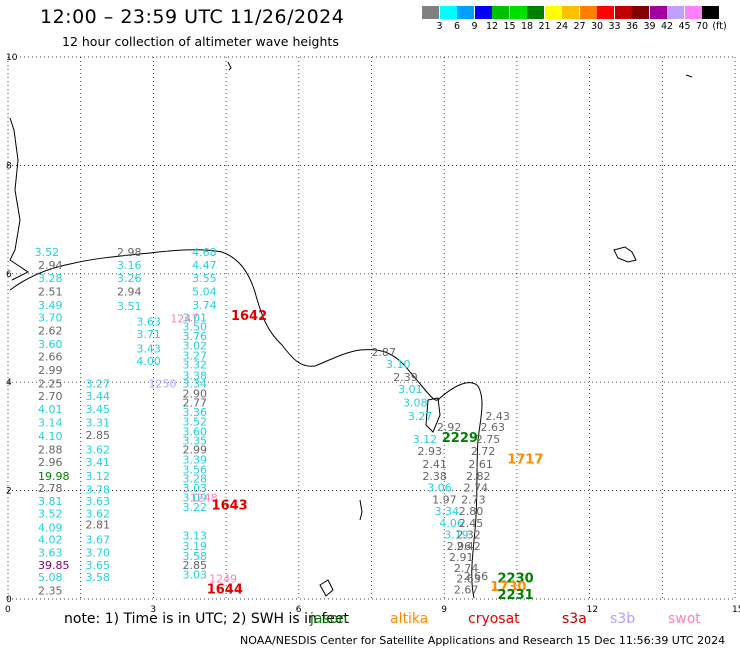 The height and width of the screenshot is (650, 740). Describe the element at coordinates (736, 610) in the screenshot. I see `x-axis-tick-label: 15` at that location.